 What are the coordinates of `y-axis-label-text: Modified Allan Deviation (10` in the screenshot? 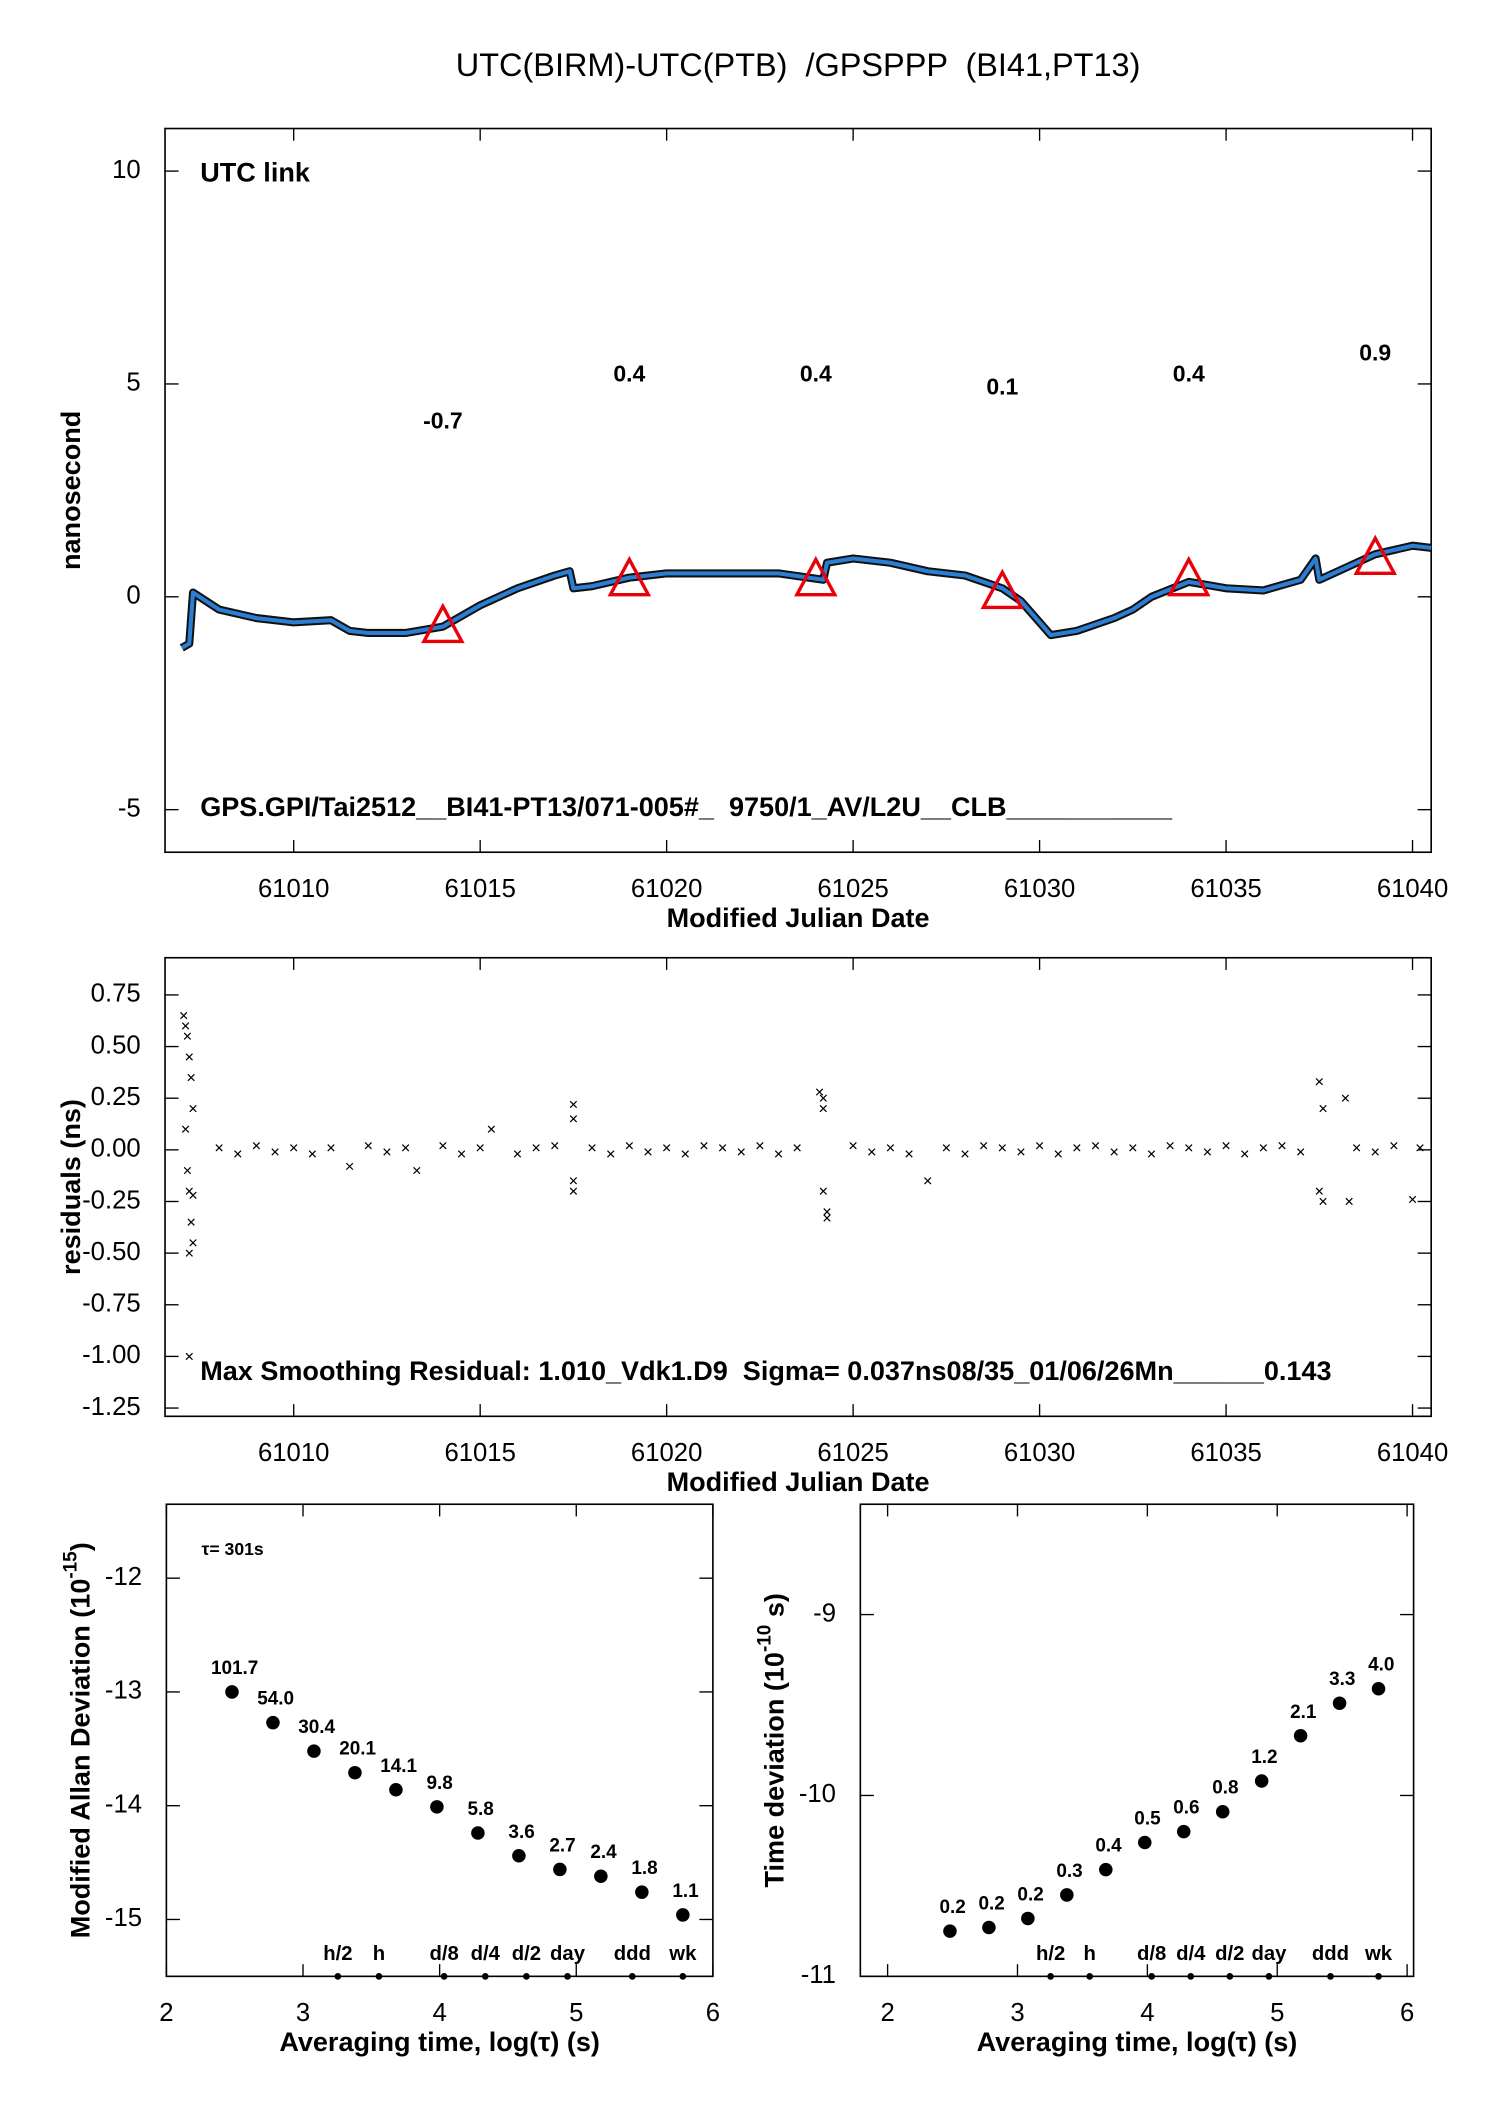 It's located at (81, 1759).